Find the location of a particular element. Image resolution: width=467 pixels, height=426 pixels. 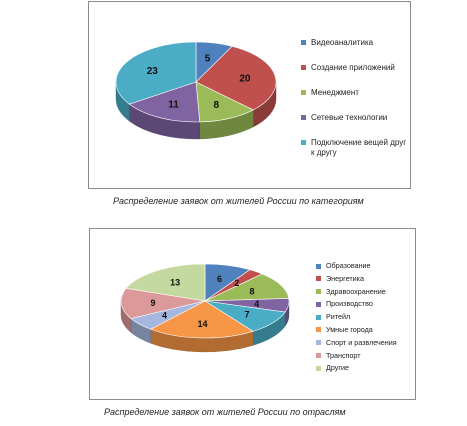

legend-item-1: Создание приложений is located at coordinates (354, 68).